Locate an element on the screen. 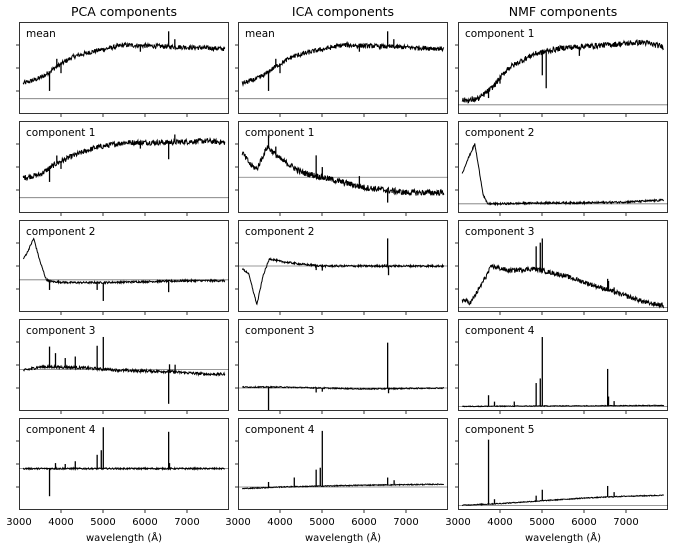 The image size is (674, 556). column-title: NMF components is located at coordinates (563, 11).